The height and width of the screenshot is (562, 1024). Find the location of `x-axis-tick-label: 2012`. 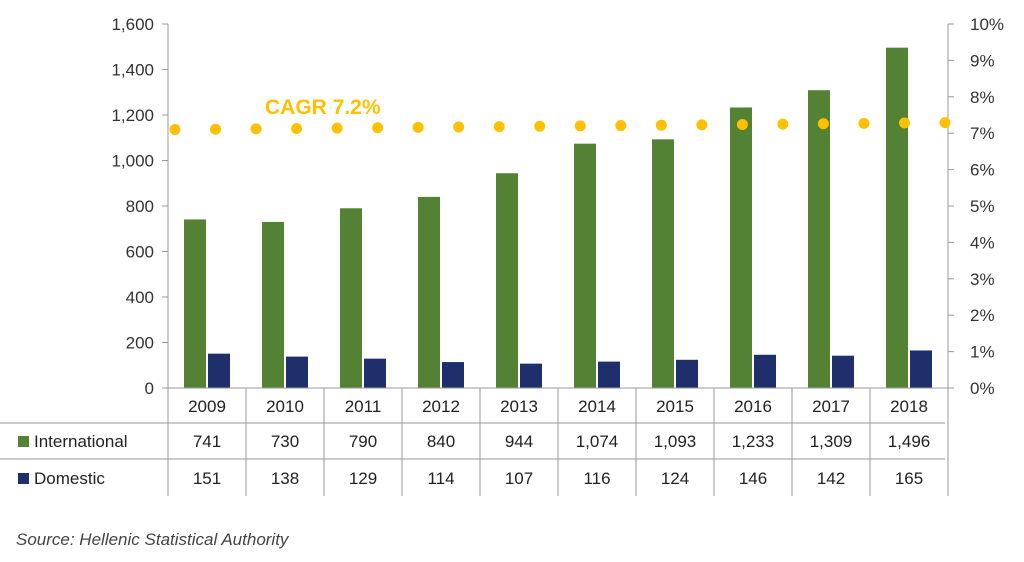

x-axis-tick-label: 2012 is located at coordinates (441, 406).